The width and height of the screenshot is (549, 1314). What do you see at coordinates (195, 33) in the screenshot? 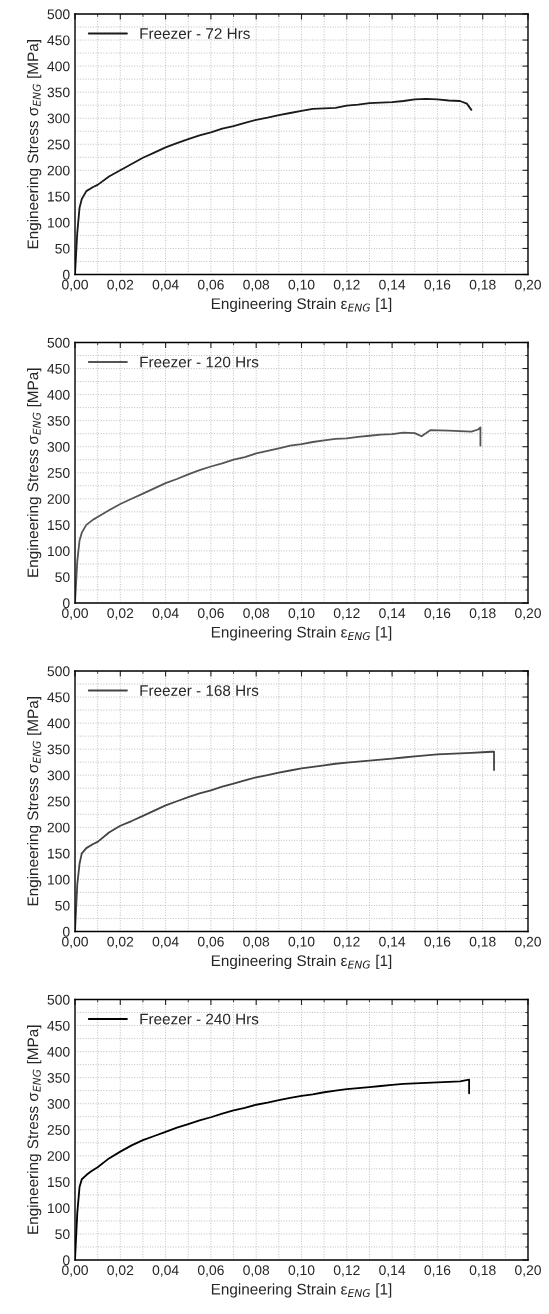
I see `legend-label: Freezer - 72 Hrs` at bounding box center [195, 33].